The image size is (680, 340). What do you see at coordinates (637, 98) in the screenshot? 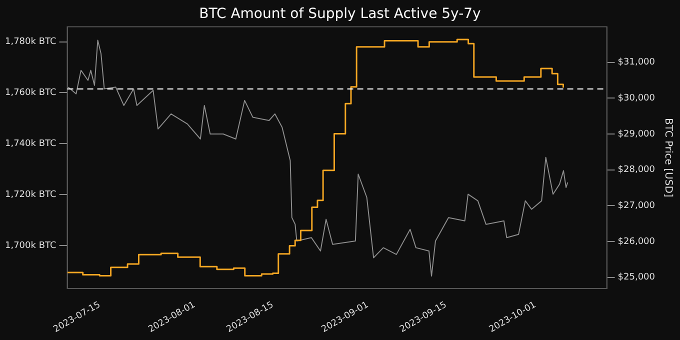
I see `y2-tick-label: $30,000` at bounding box center [637, 98].